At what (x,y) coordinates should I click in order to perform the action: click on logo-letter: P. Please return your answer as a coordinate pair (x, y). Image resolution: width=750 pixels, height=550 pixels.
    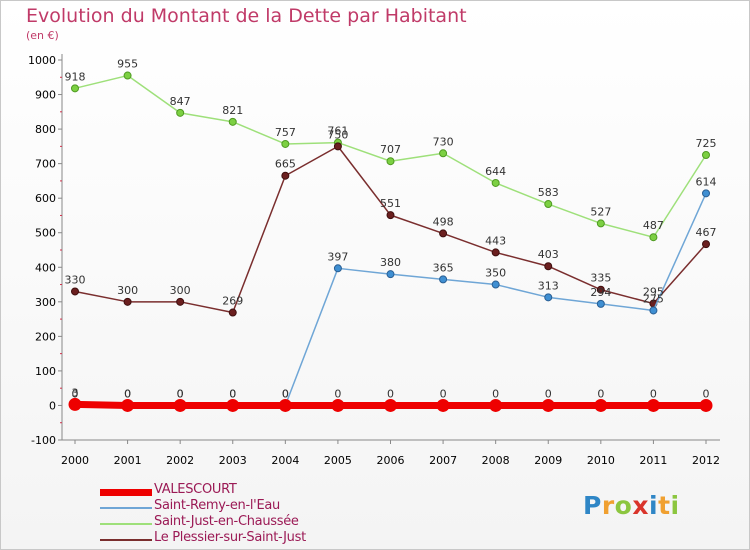
    Looking at the image, I should click on (592, 505).